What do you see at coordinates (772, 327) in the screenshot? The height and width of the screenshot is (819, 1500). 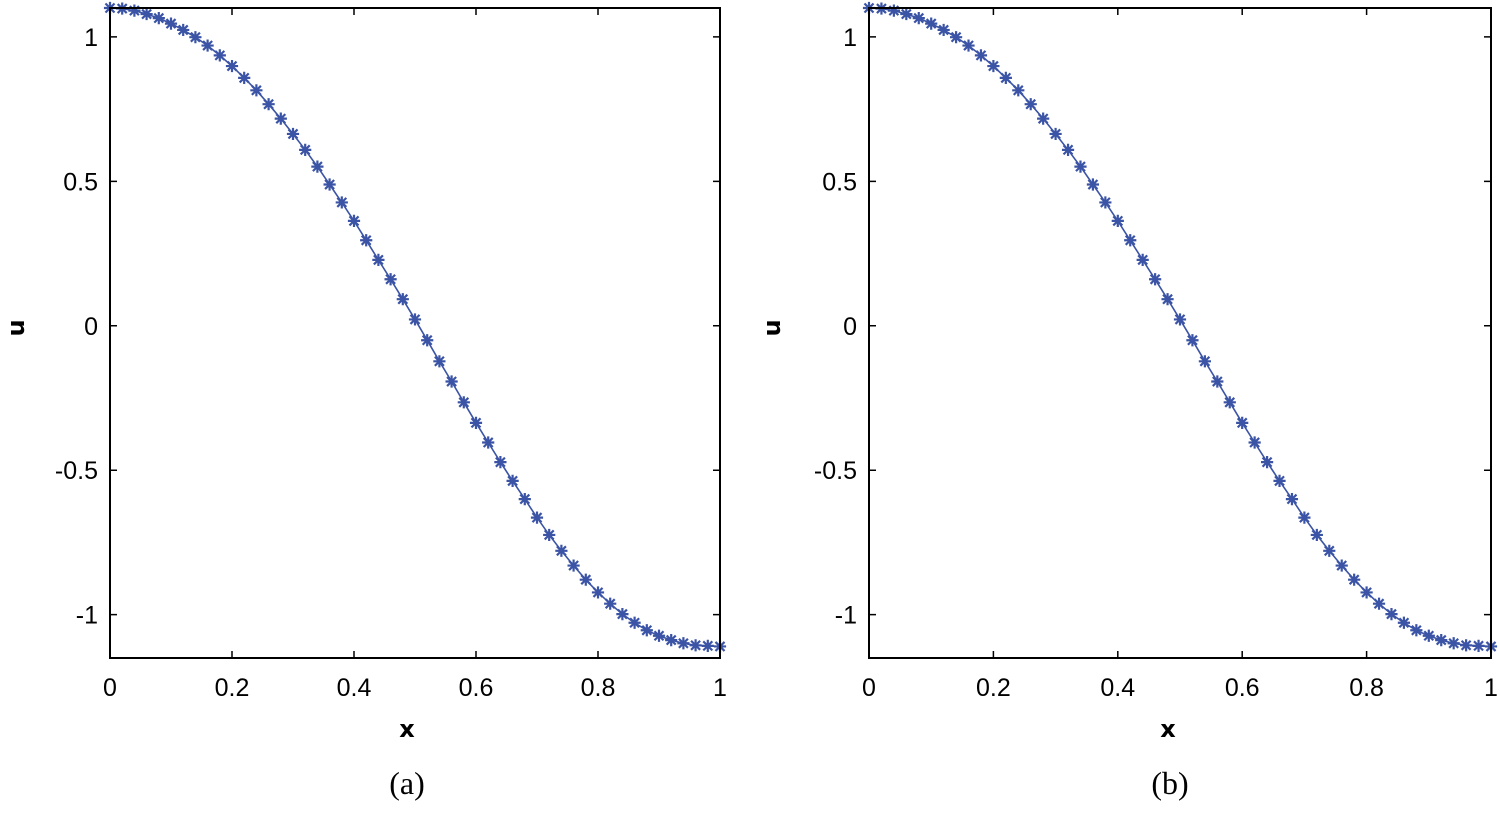 I see `y-axis-label: u` at bounding box center [772, 327].